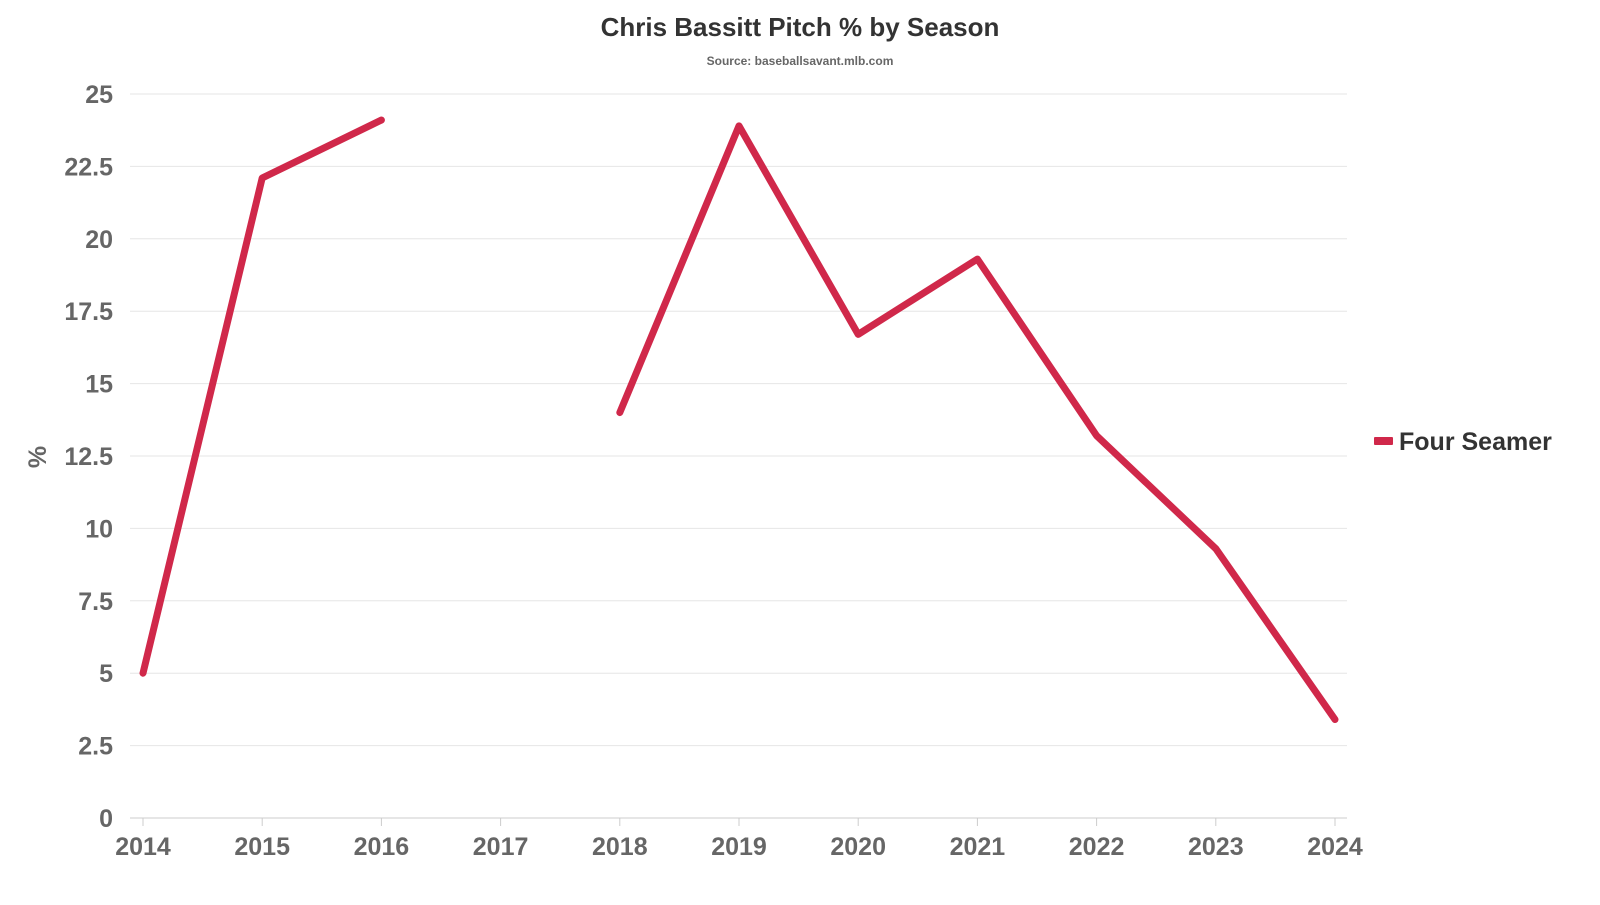 This screenshot has height=905, width=1600. What do you see at coordinates (1216, 847) in the screenshot?
I see `x-tick-label: 2023` at bounding box center [1216, 847].